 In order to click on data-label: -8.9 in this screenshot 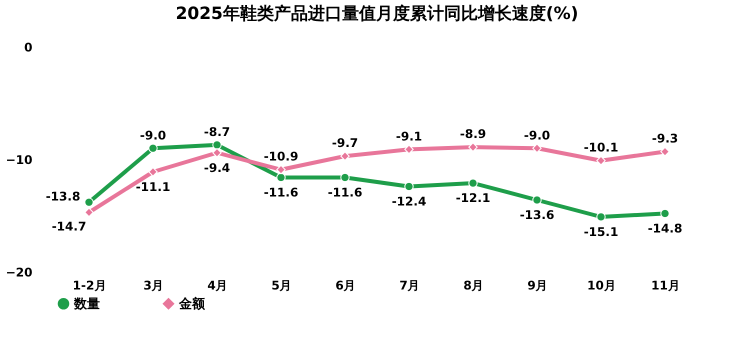, I will do `click(473, 134)`.